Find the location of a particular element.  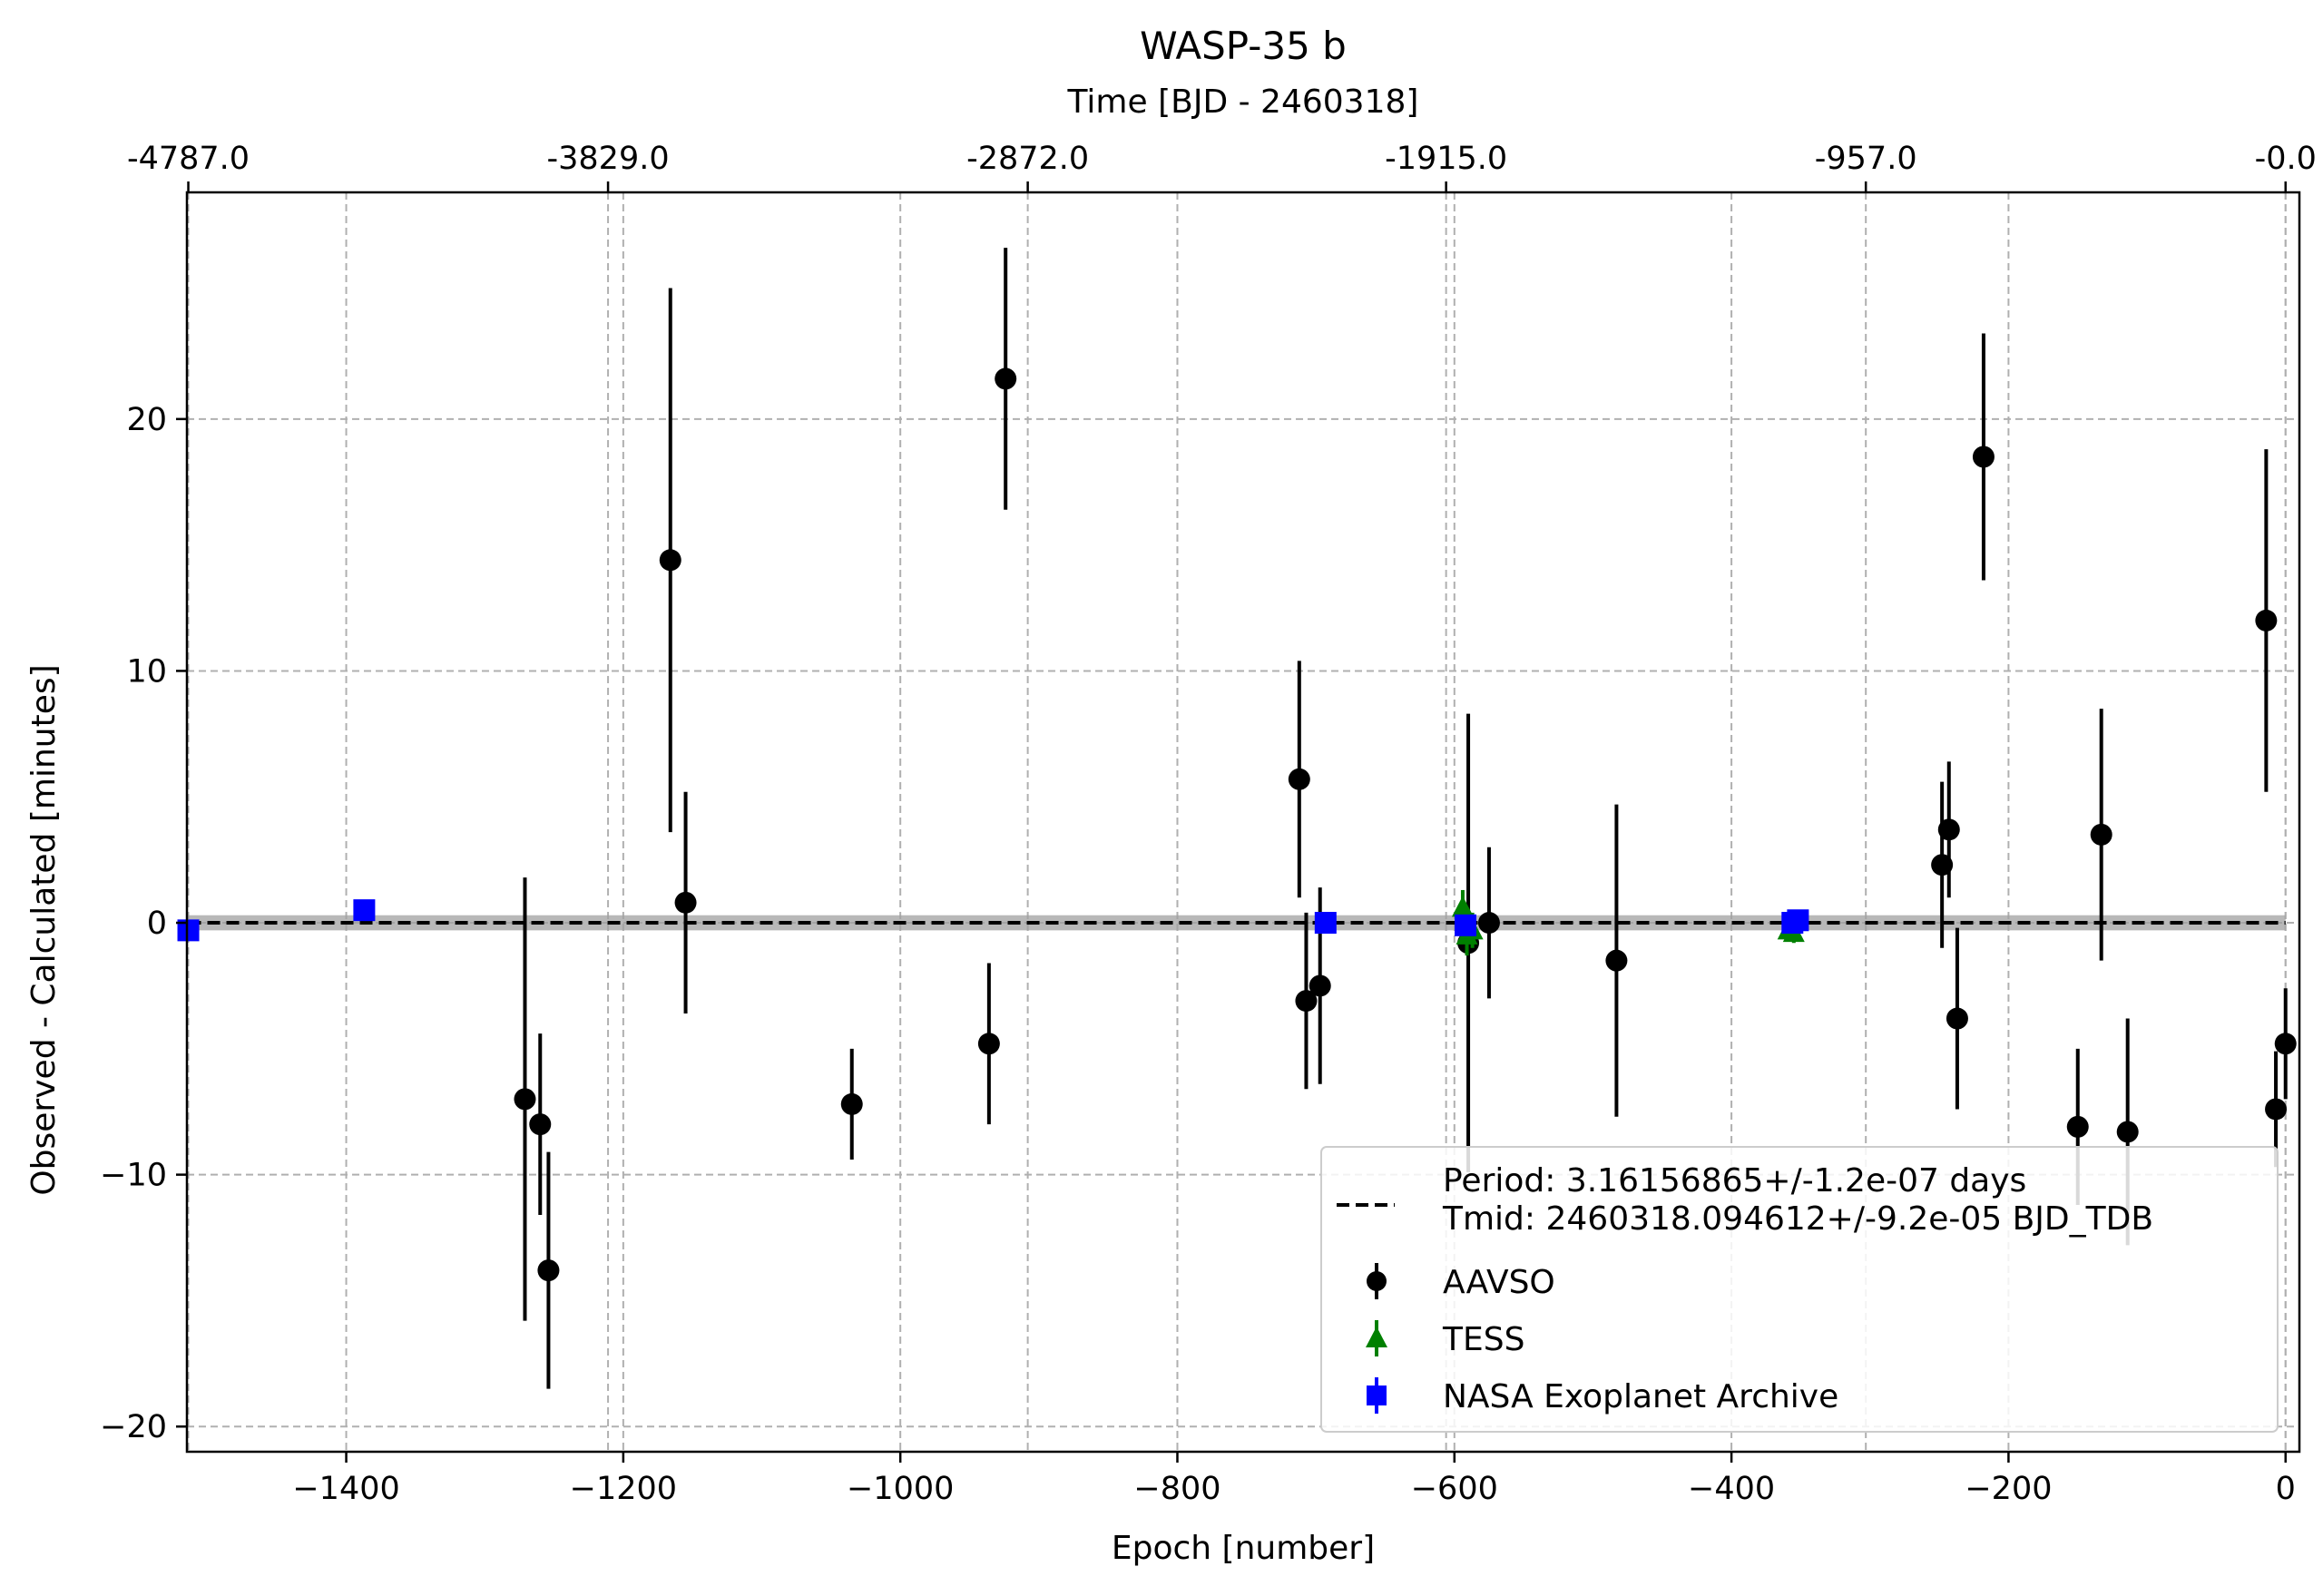

y-tick-label: −20 is located at coordinates (133, 1427).